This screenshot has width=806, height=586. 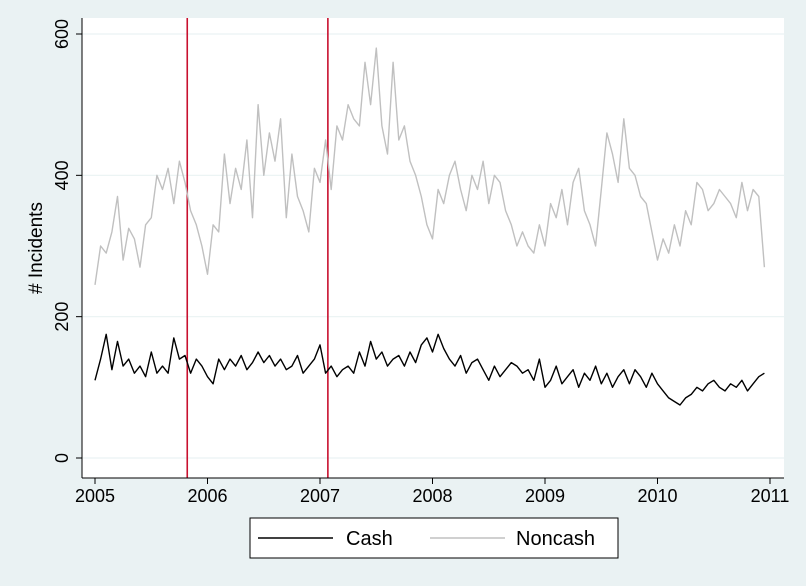 I want to click on x-tick-label-2011: 2011, so click(x=770, y=496).